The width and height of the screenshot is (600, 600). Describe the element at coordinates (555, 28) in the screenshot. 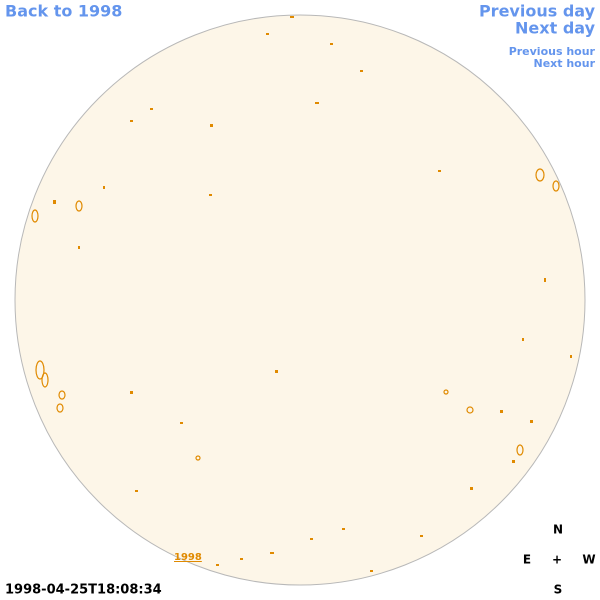

I see `next-day-link: Next day` at that location.